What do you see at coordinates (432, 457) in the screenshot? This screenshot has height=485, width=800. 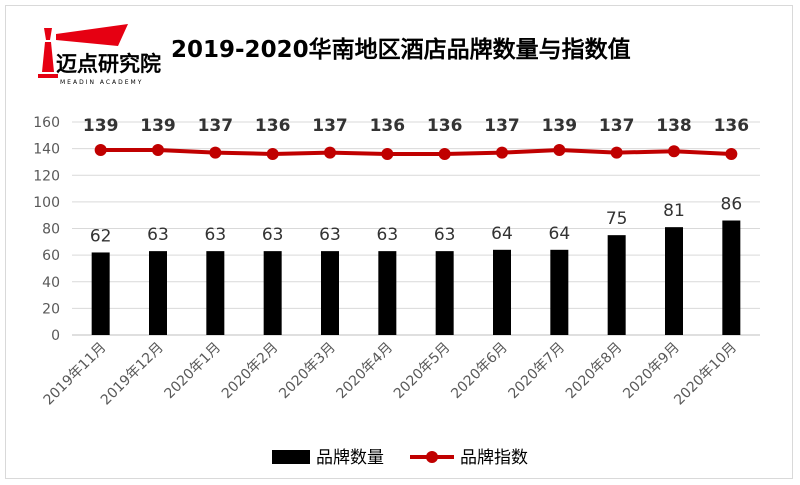 I see `legend-swatch-marker` at bounding box center [432, 457].